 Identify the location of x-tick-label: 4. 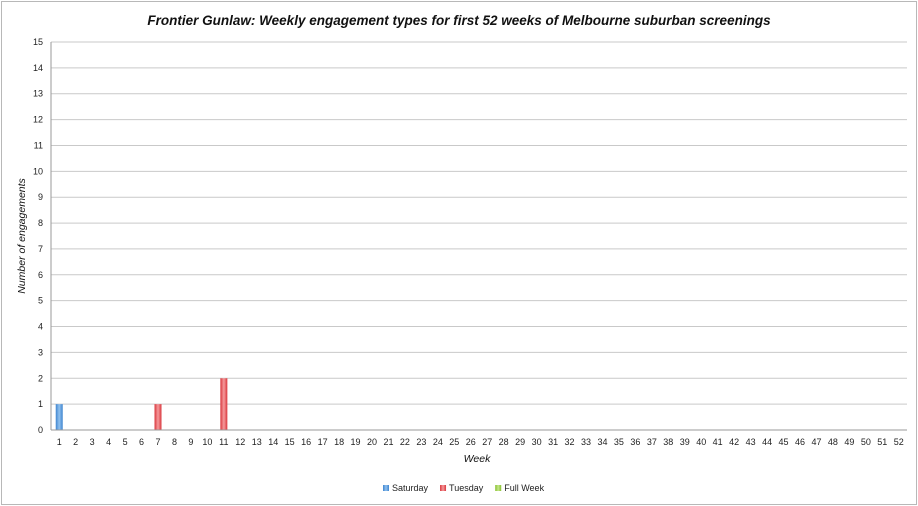
(108, 442).